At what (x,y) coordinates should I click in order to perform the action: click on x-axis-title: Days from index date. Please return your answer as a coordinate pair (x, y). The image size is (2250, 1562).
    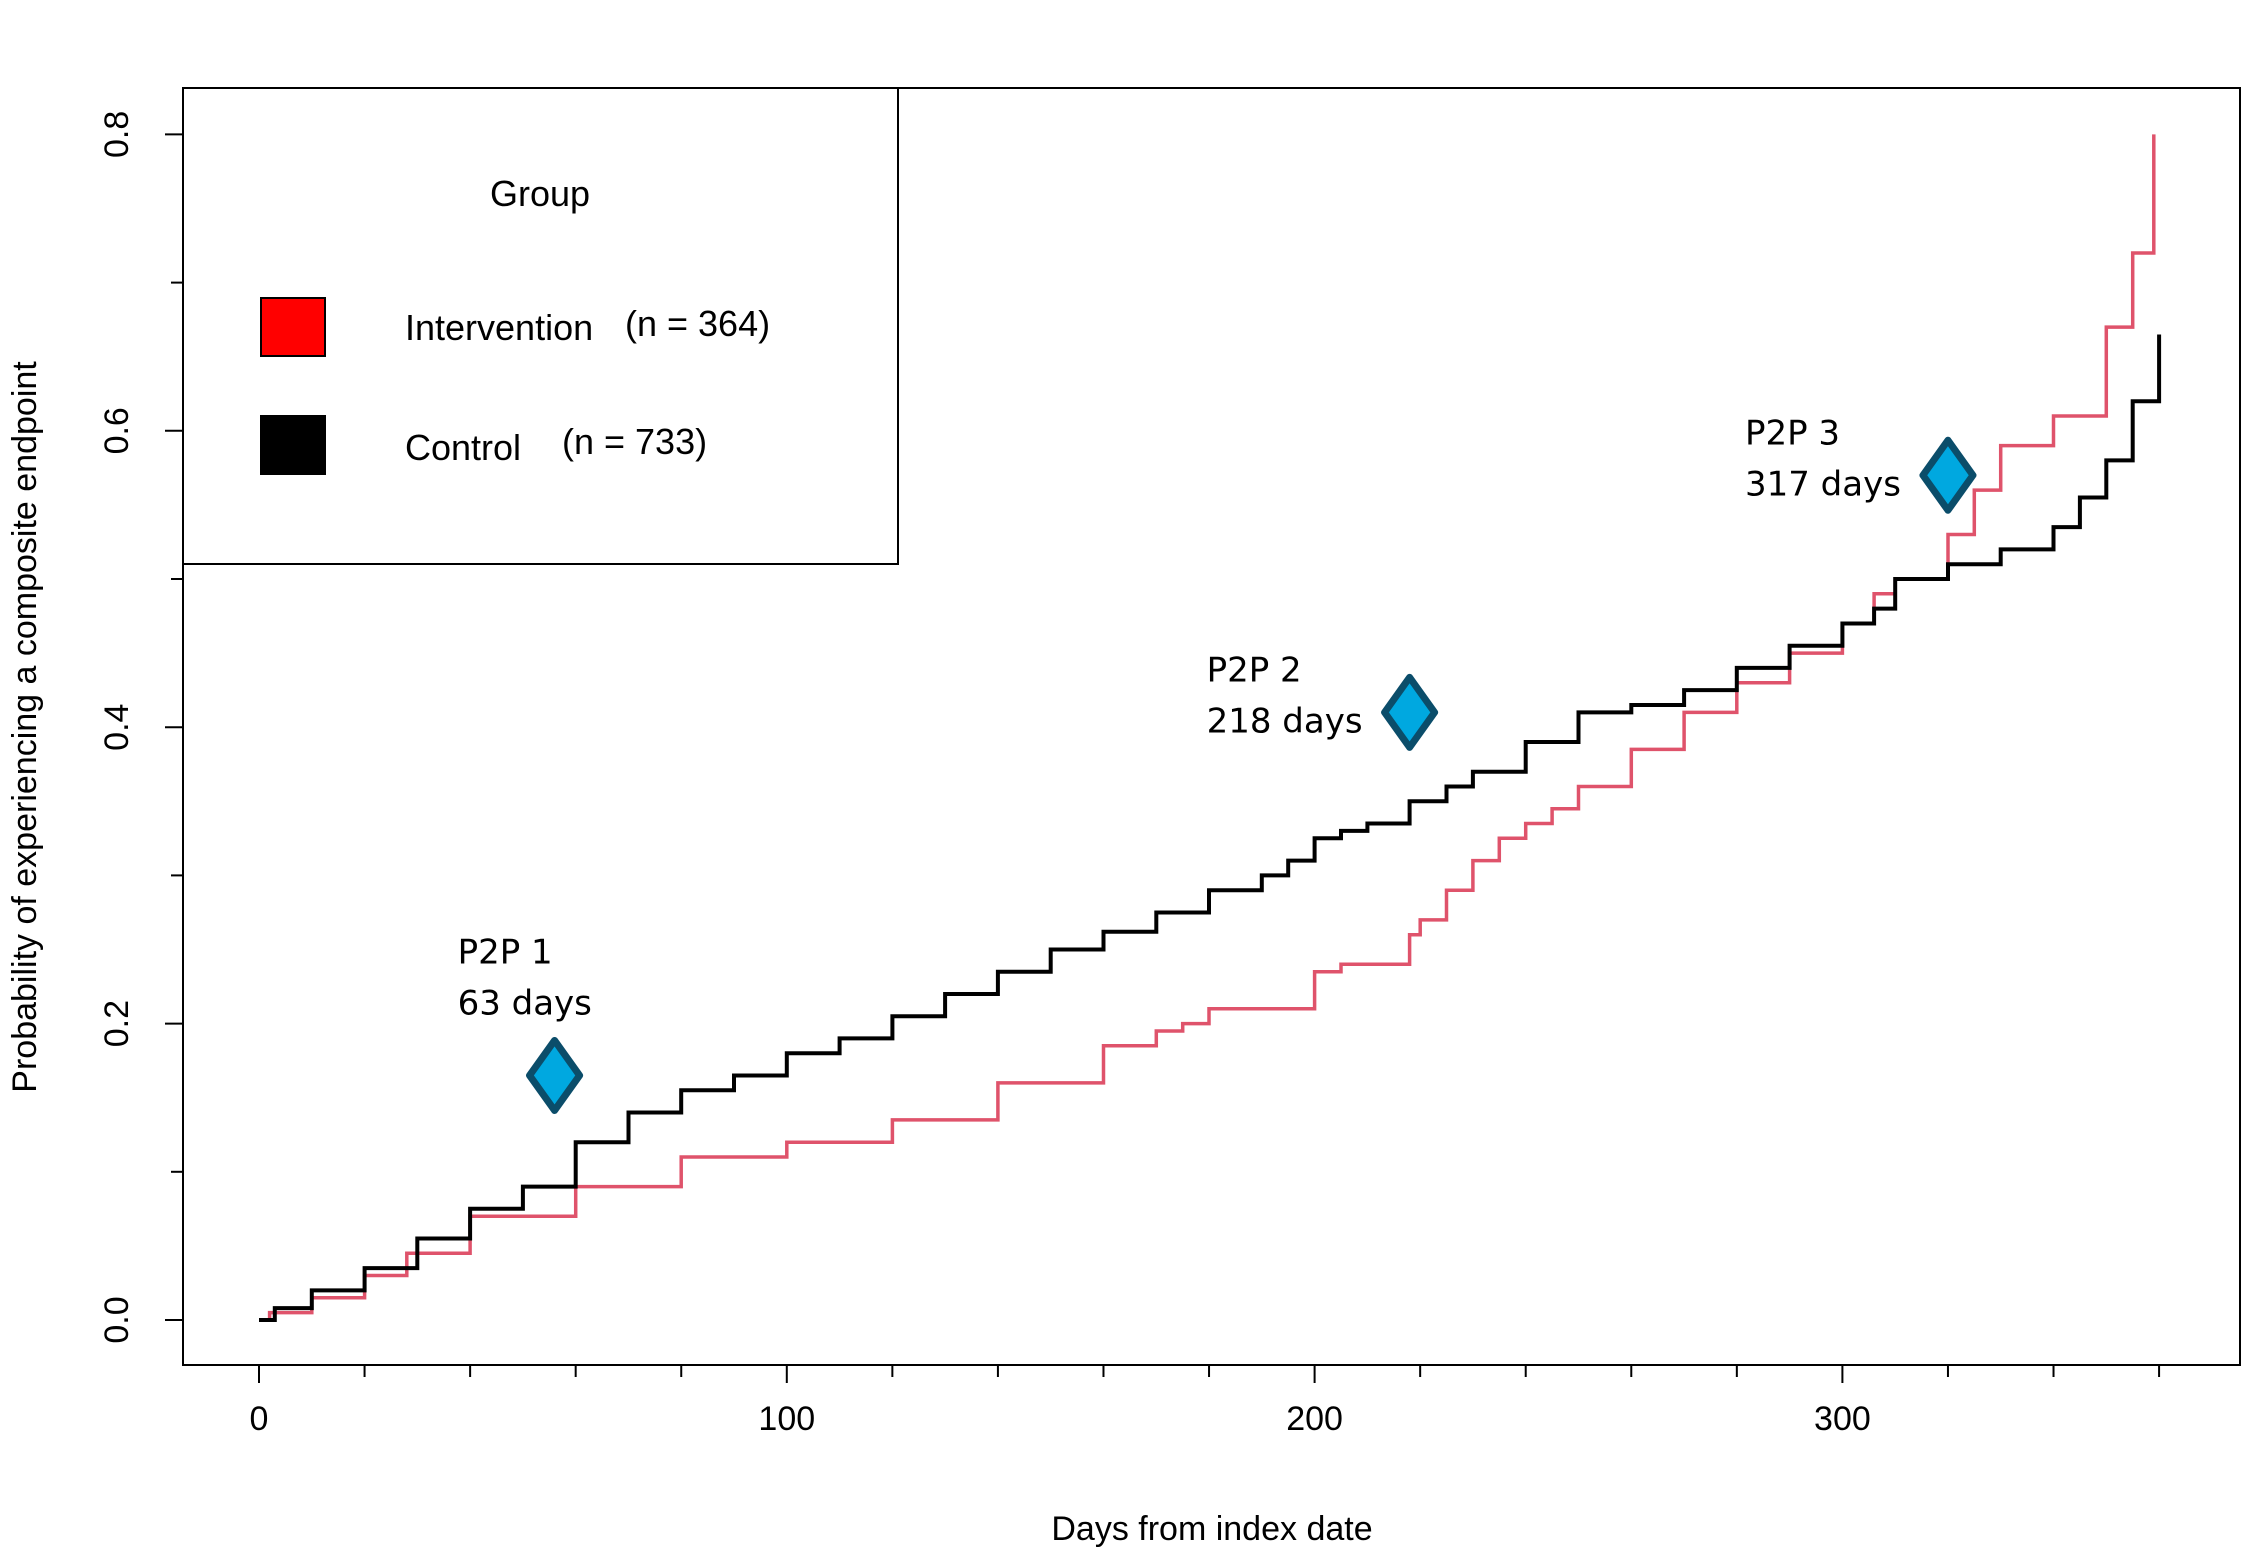
    Looking at the image, I should click on (1211, 1529).